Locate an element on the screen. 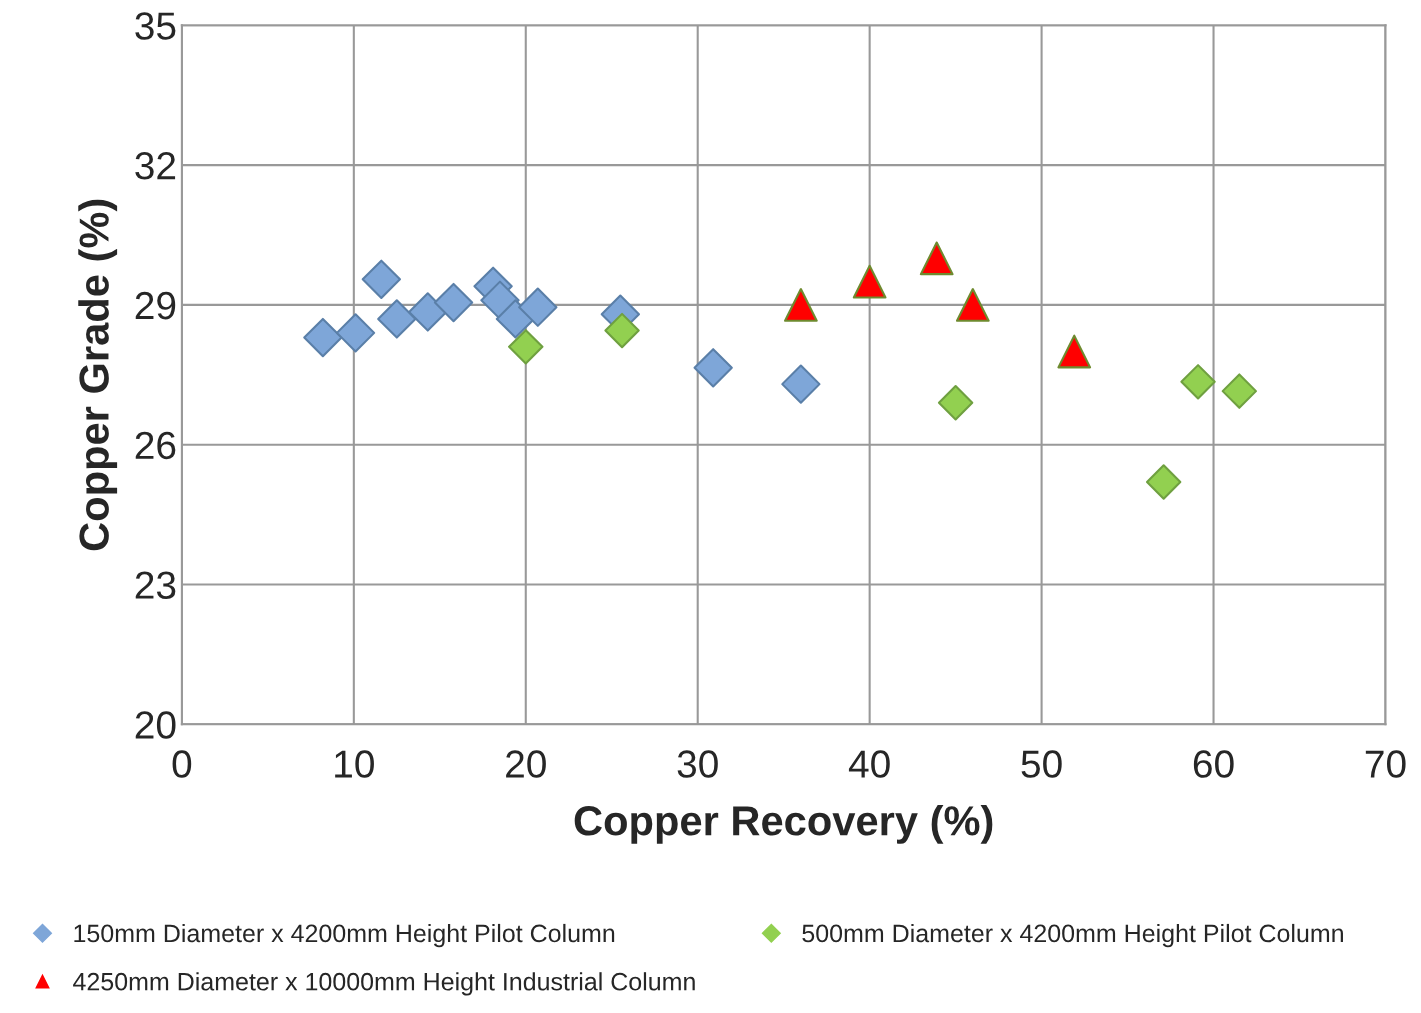 The width and height of the screenshot is (1421, 1013). x-tick-label: 0 is located at coordinates (182, 764).